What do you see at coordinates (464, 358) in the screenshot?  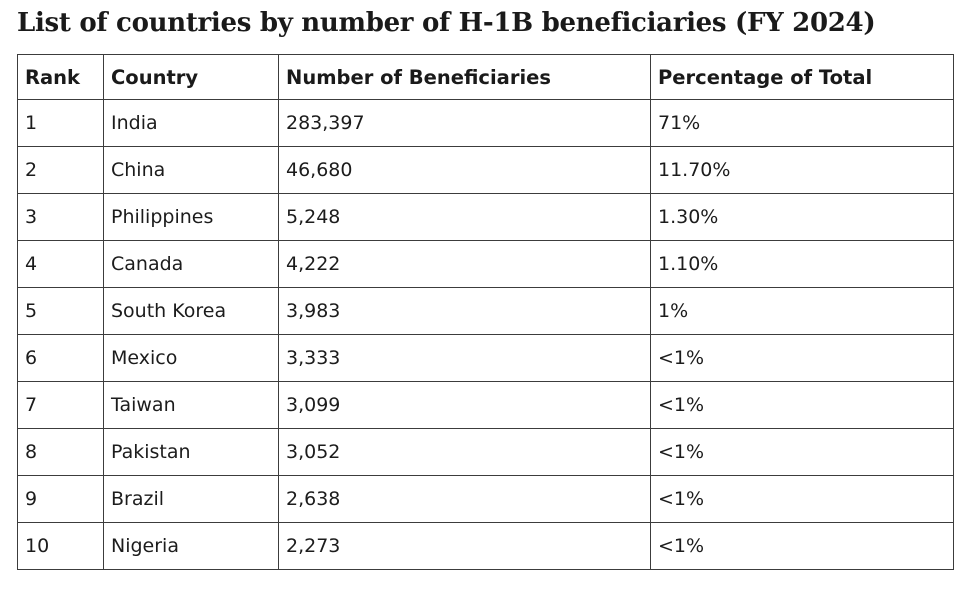 I see `cell-beneficiaries: 3,333` at bounding box center [464, 358].